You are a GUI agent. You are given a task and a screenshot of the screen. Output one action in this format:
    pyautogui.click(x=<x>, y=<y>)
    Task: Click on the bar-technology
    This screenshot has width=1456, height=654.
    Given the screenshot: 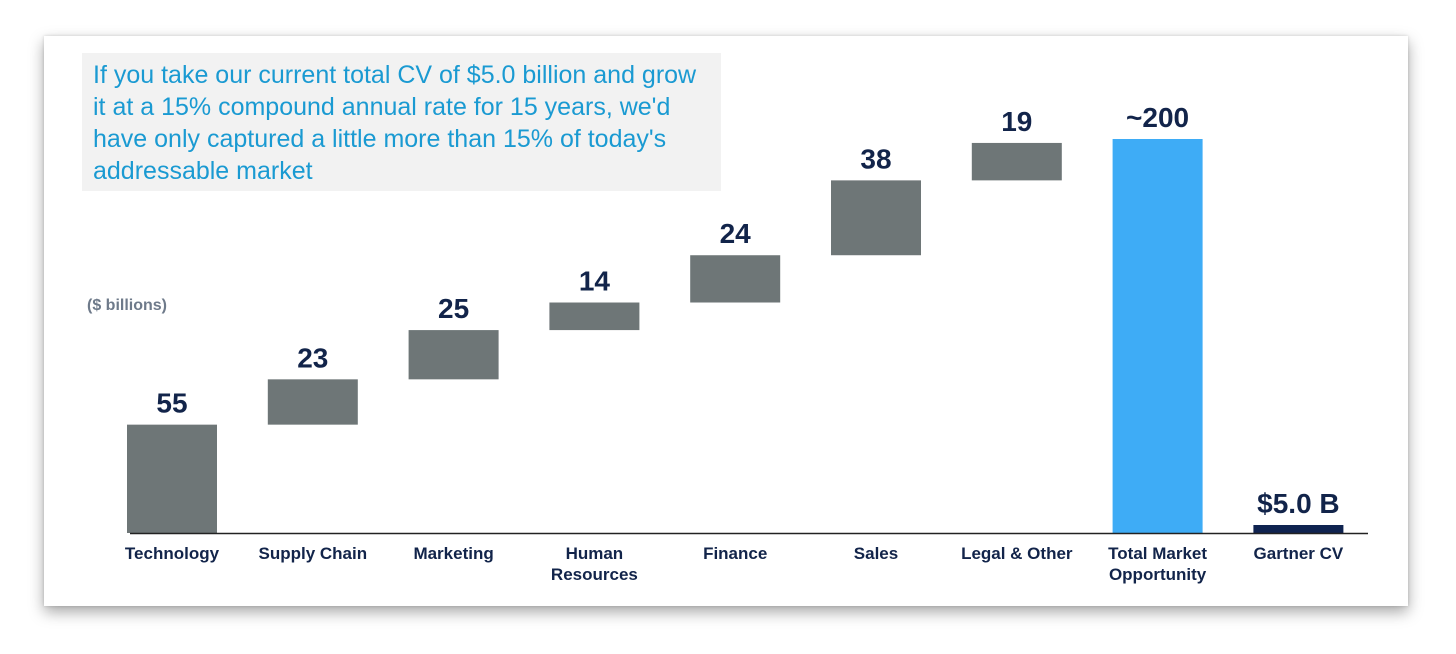 What is the action you would take?
    pyautogui.click(x=172, y=478)
    